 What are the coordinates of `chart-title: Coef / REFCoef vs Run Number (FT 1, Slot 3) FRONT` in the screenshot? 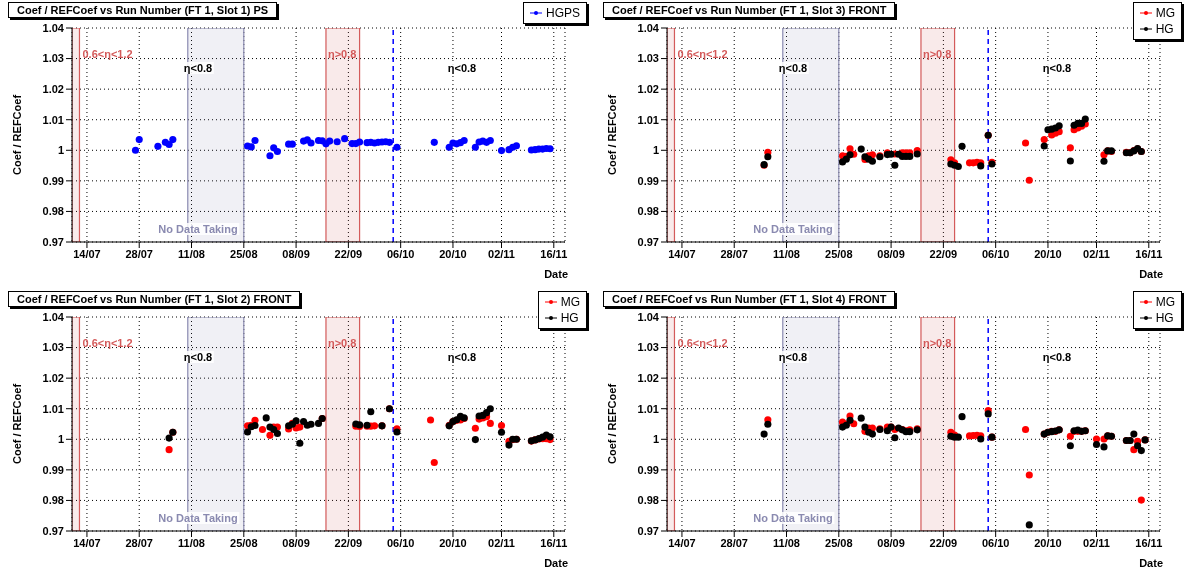 It's located at (749, 10).